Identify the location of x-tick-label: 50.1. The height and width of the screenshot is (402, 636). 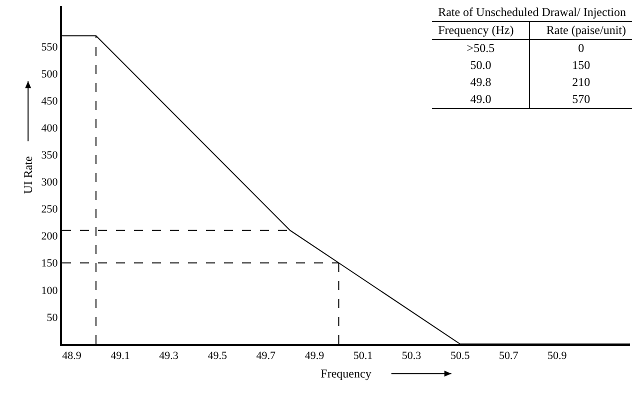
(363, 356).